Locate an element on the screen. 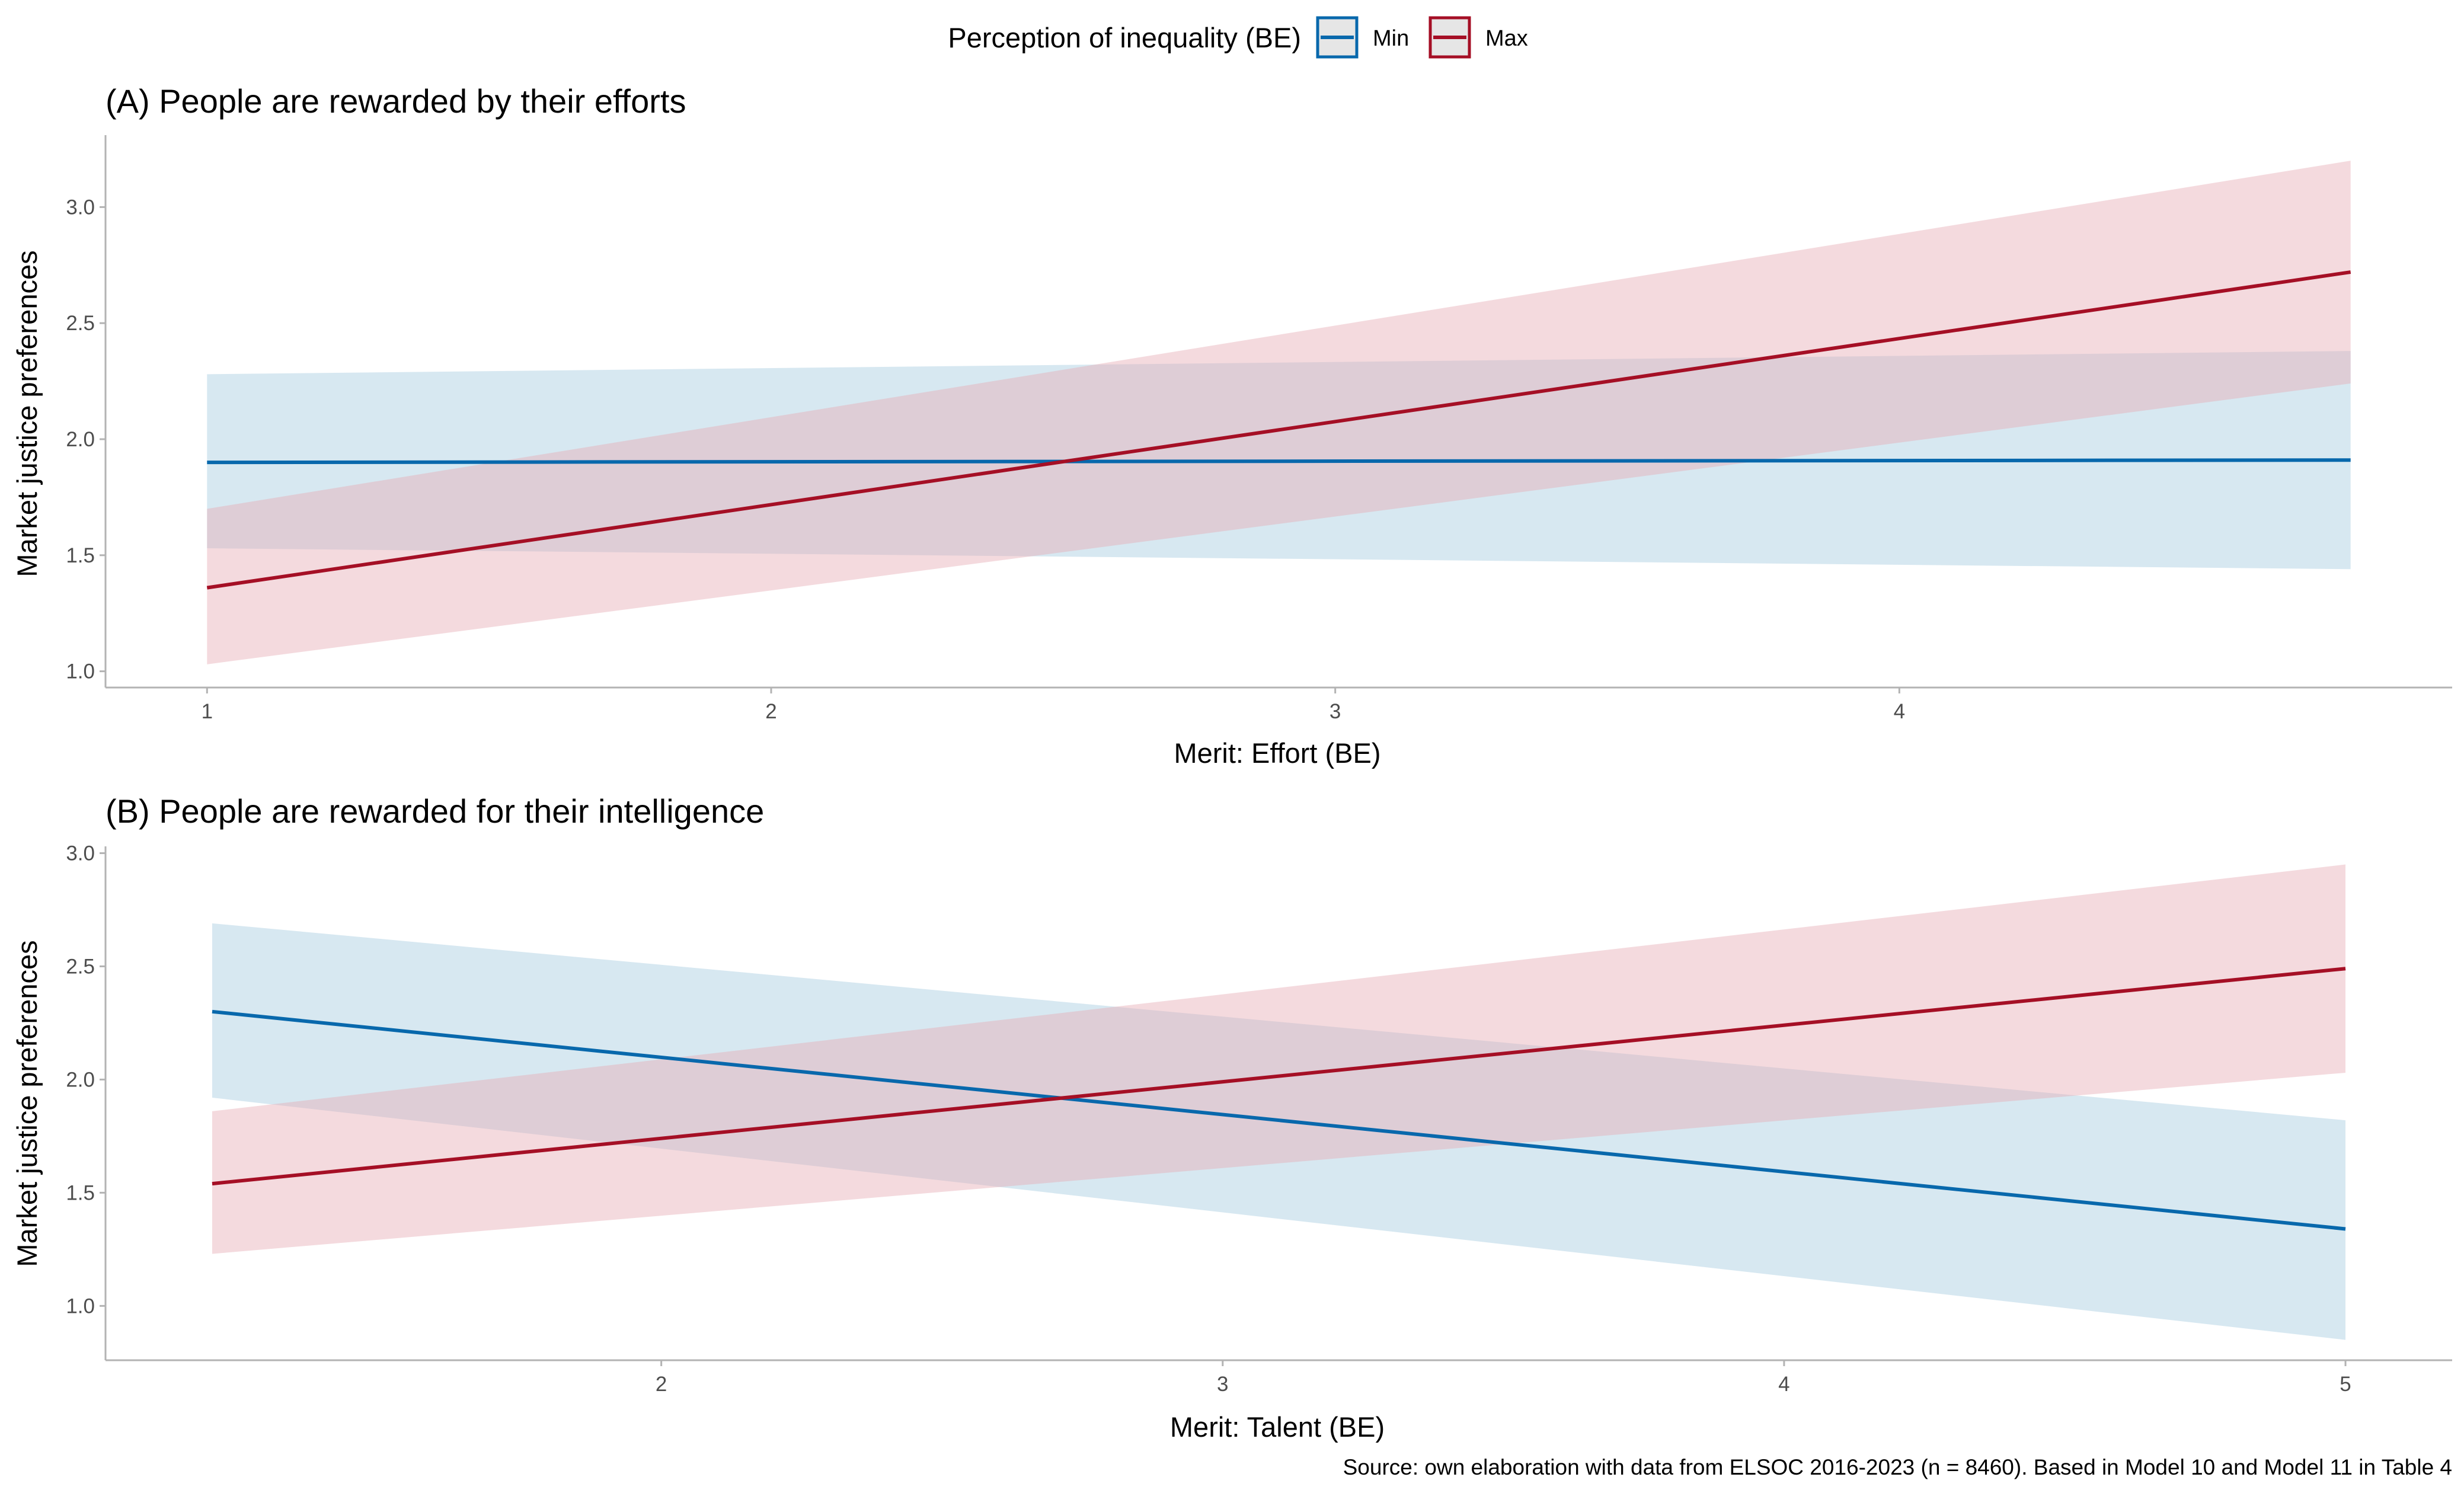 Image resolution: width=2464 pixels, height=1493 pixels. panel-b-x-tick-label: 2 is located at coordinates (662, 1384).